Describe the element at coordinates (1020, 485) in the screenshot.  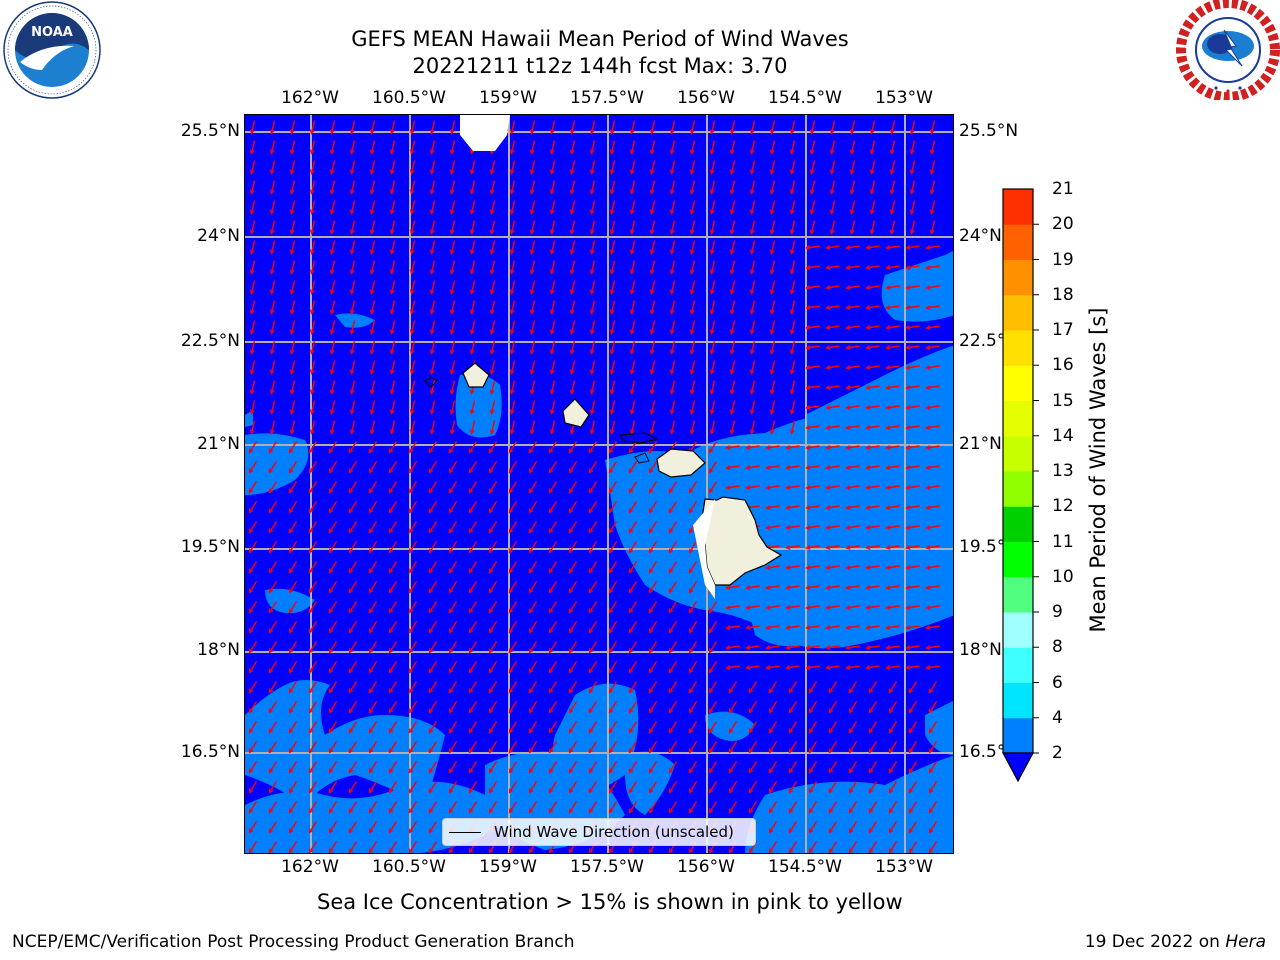
I see `colorbar` at that location.